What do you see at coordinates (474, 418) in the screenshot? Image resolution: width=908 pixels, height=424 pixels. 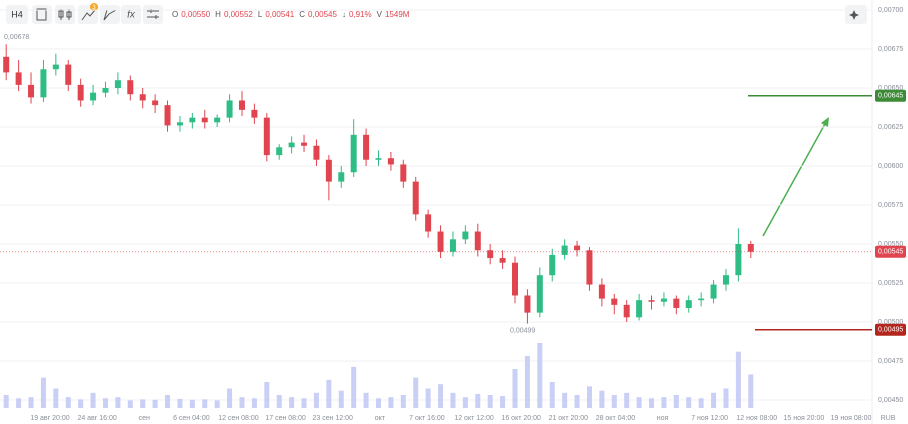 I see `x-tick-label: 12 окт 12:00` at bounding box center [474, 418].